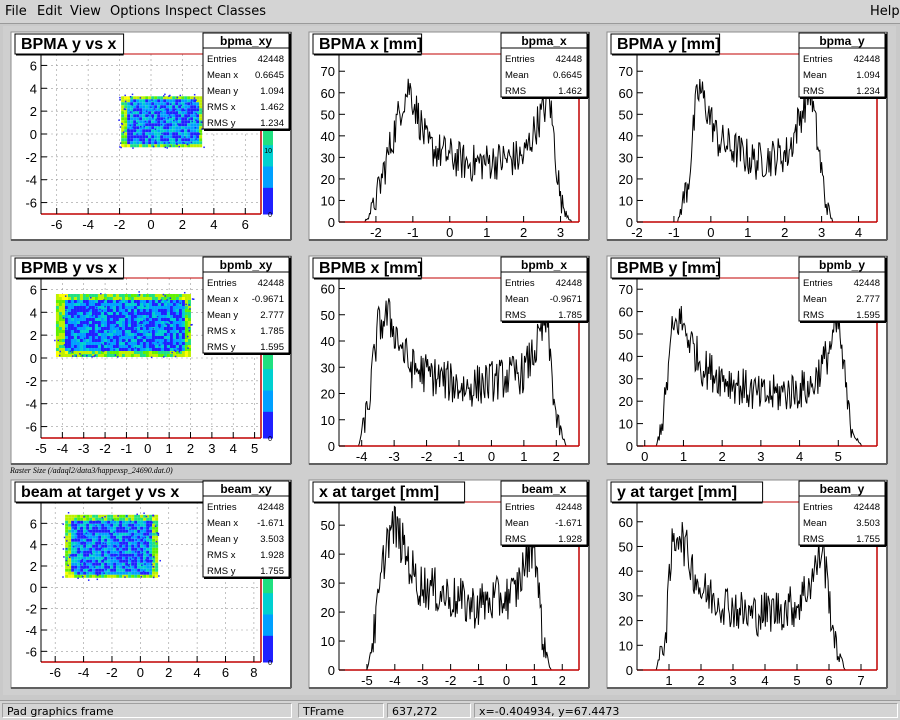  What do you see at coordinates (50, 11) in the screenshot?
I see `menu-edit: Edit` at bounding box center [50, 11].